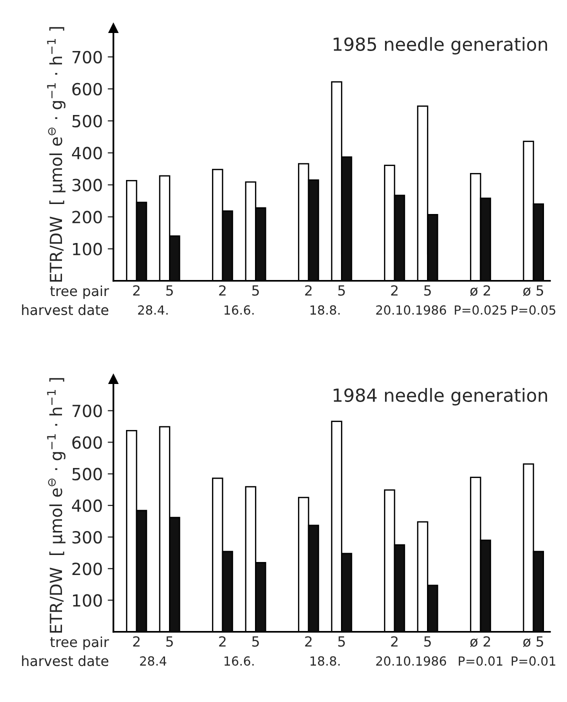  What do you see at coordinates (534, 310) in the screenshot?
I see `text: P=0.05` at bounding box center [534, 310].